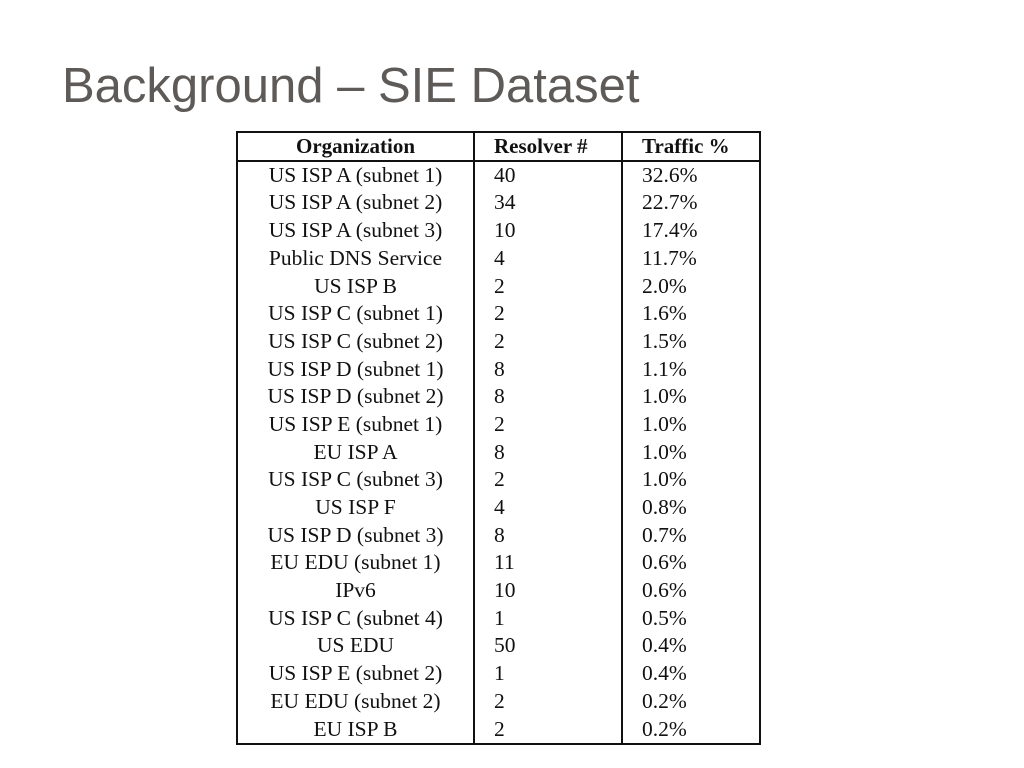 This screenshot has height=768, width=1024. I want to click on cell-traffic: 0.5%, so click(664, 617).